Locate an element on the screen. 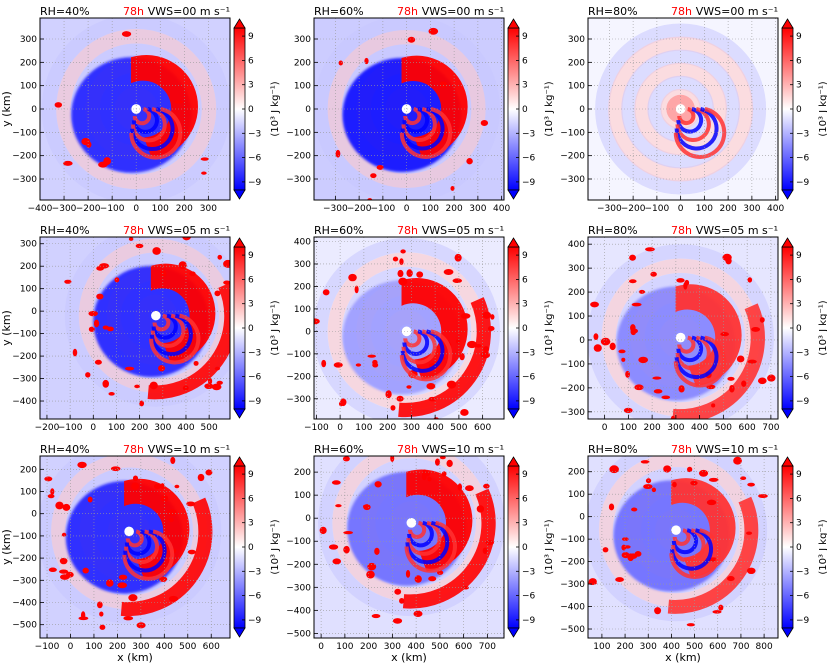 The width and height of the screenshot is (827, 666). y-tick-label: −100 is located at coordinates (572, 540).